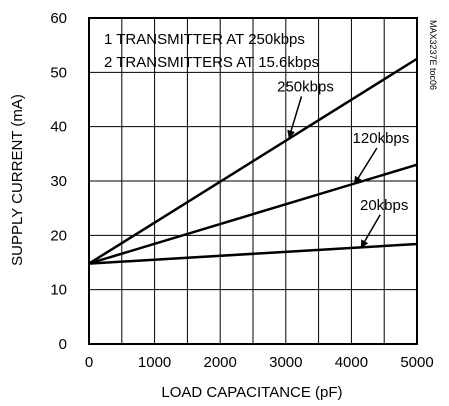 The width and height of the screenshot is (449, 406). What do you see at coordinates (63, 344) in the screenshot?
I see `y-tick-label: 0` at bounding box center [63, 344].